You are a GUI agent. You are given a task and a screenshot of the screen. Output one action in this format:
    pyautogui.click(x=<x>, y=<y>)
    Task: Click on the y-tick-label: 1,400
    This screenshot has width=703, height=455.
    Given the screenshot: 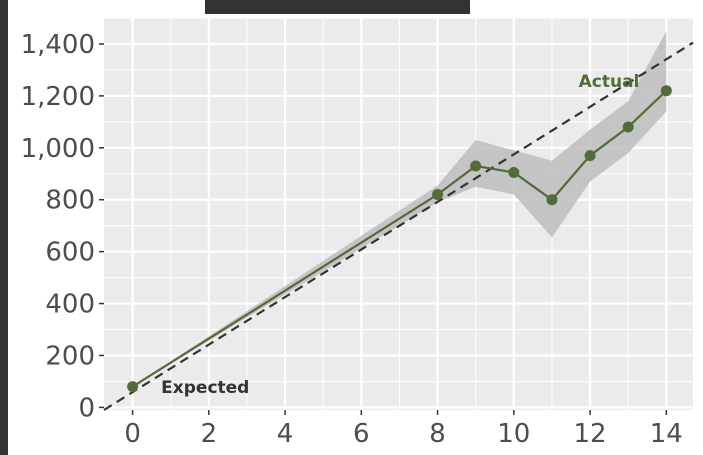 What is the action you would take?
    pyautogui.click(x=58, y=45)
    